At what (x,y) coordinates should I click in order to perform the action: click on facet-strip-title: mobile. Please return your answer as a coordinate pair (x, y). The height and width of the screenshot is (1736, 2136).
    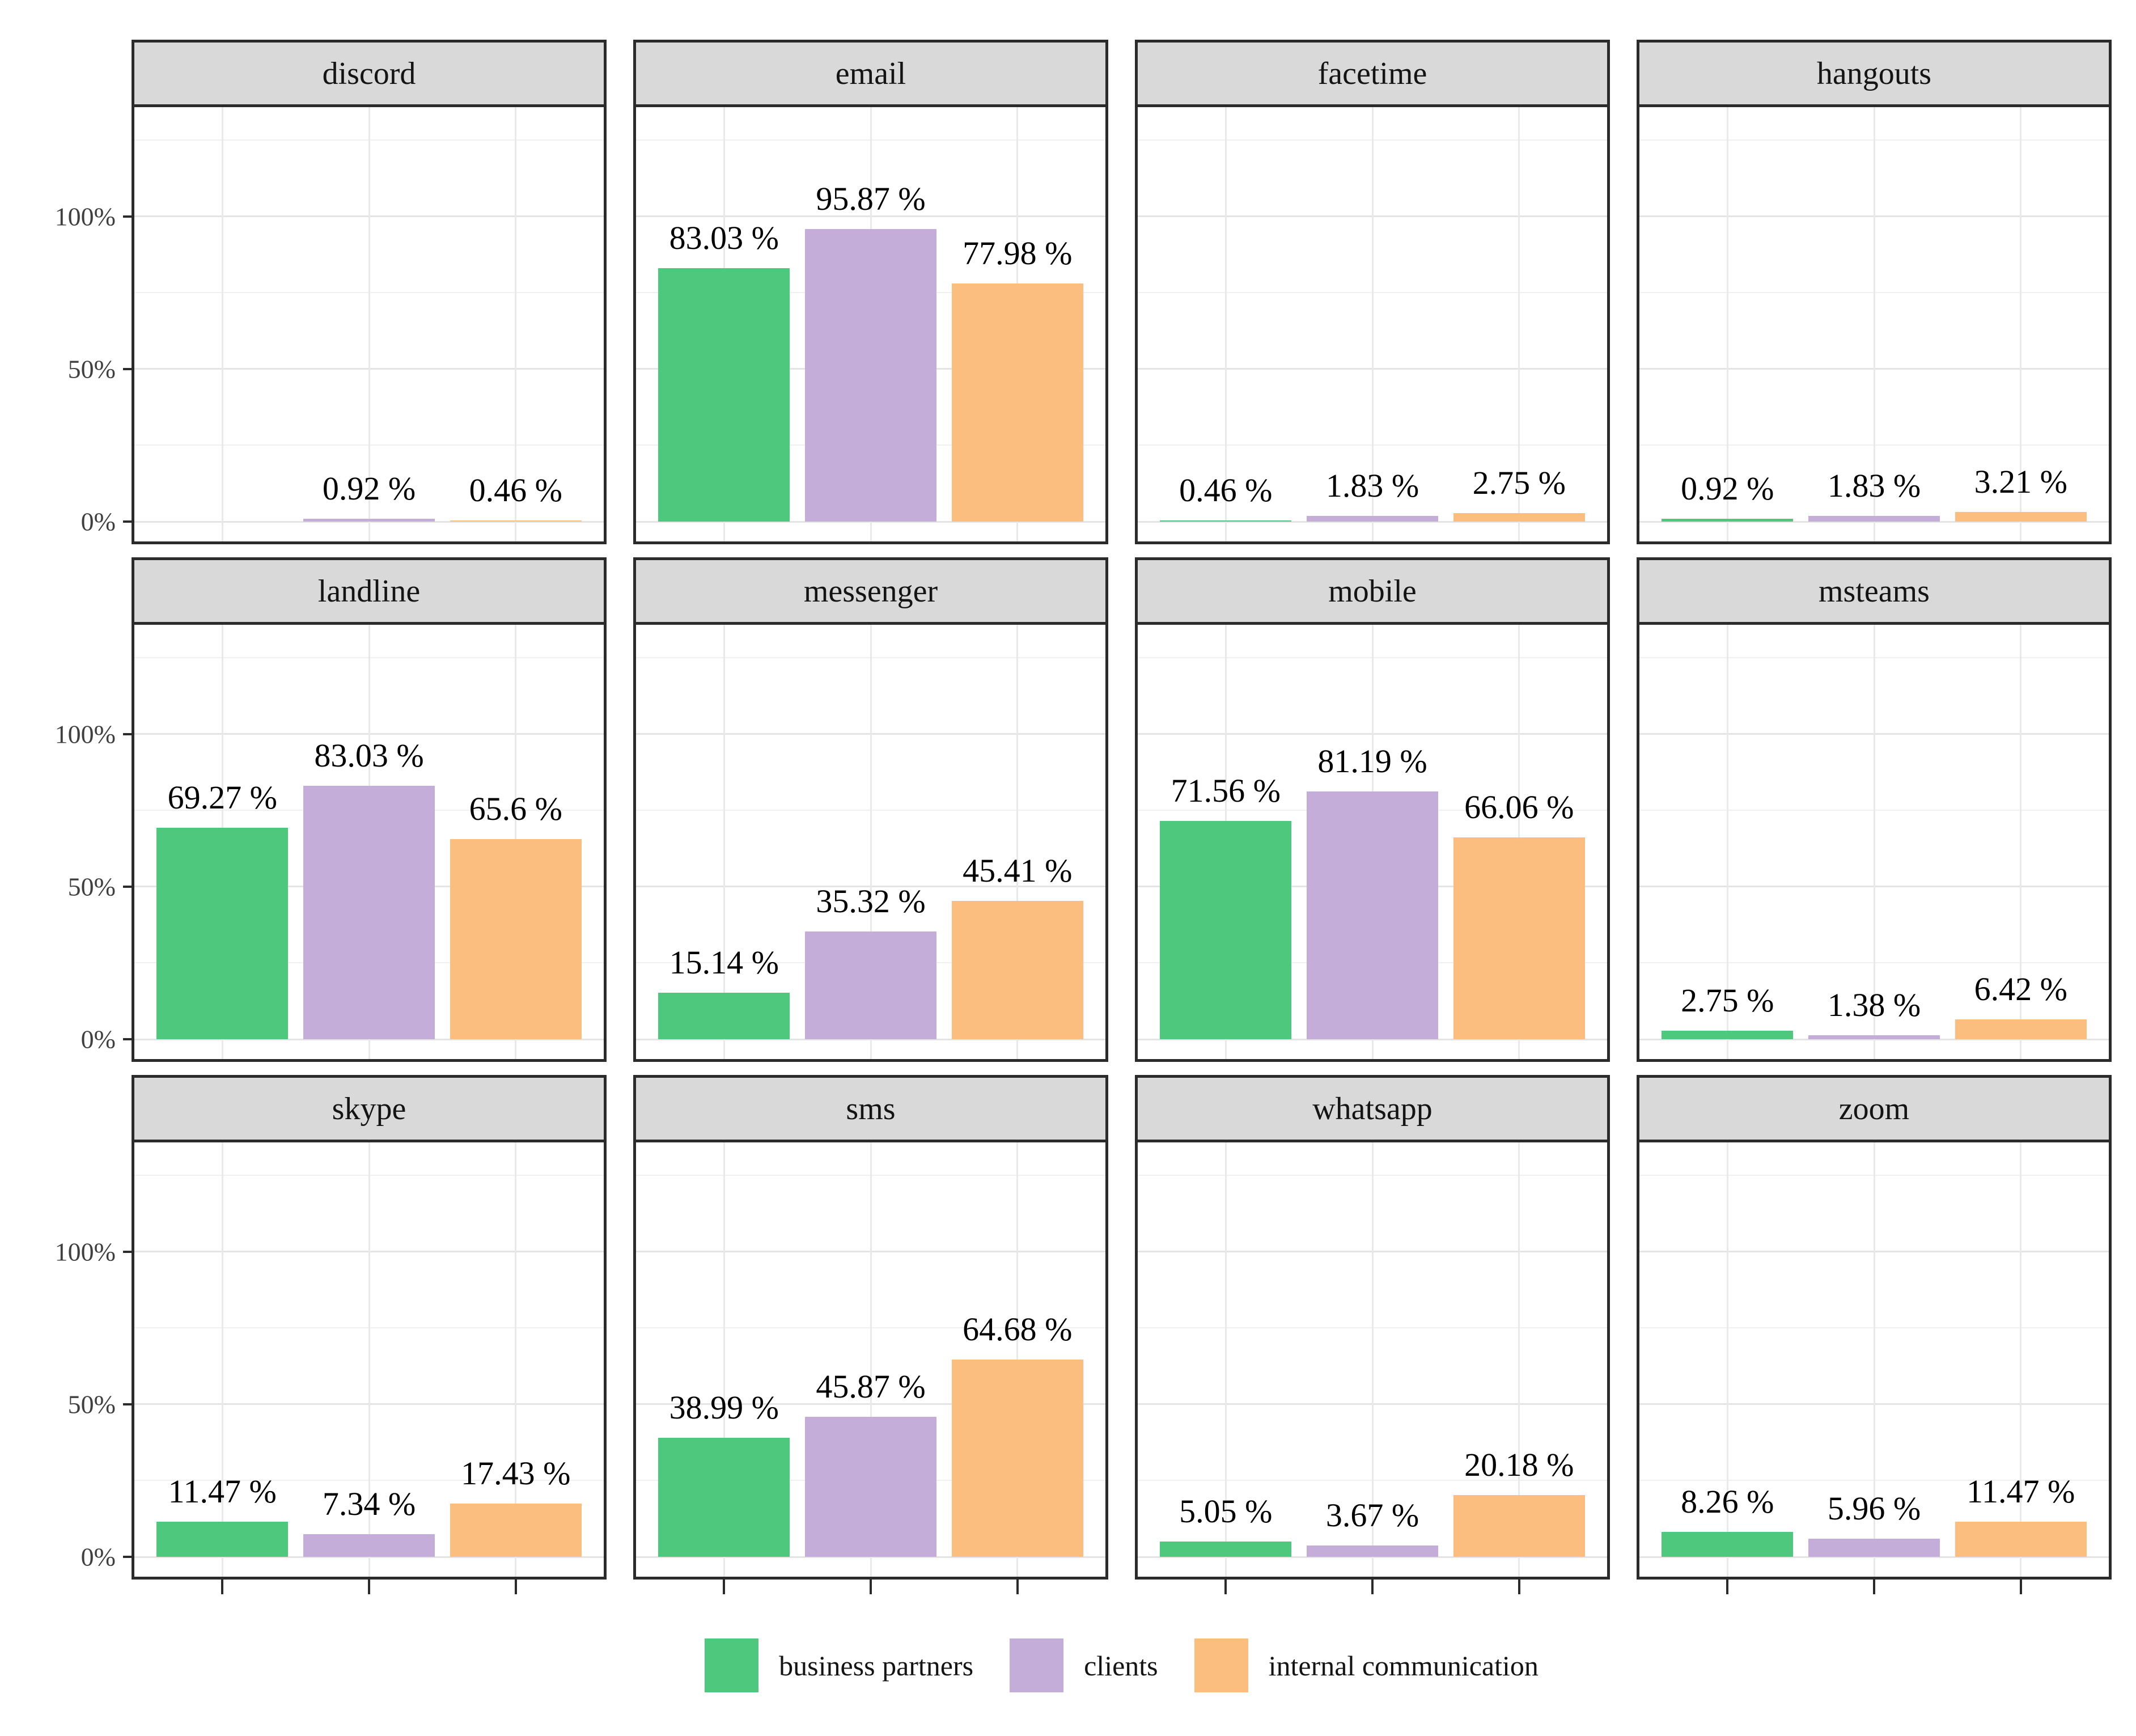
    Looking at the image, I should click on (1372, 592).